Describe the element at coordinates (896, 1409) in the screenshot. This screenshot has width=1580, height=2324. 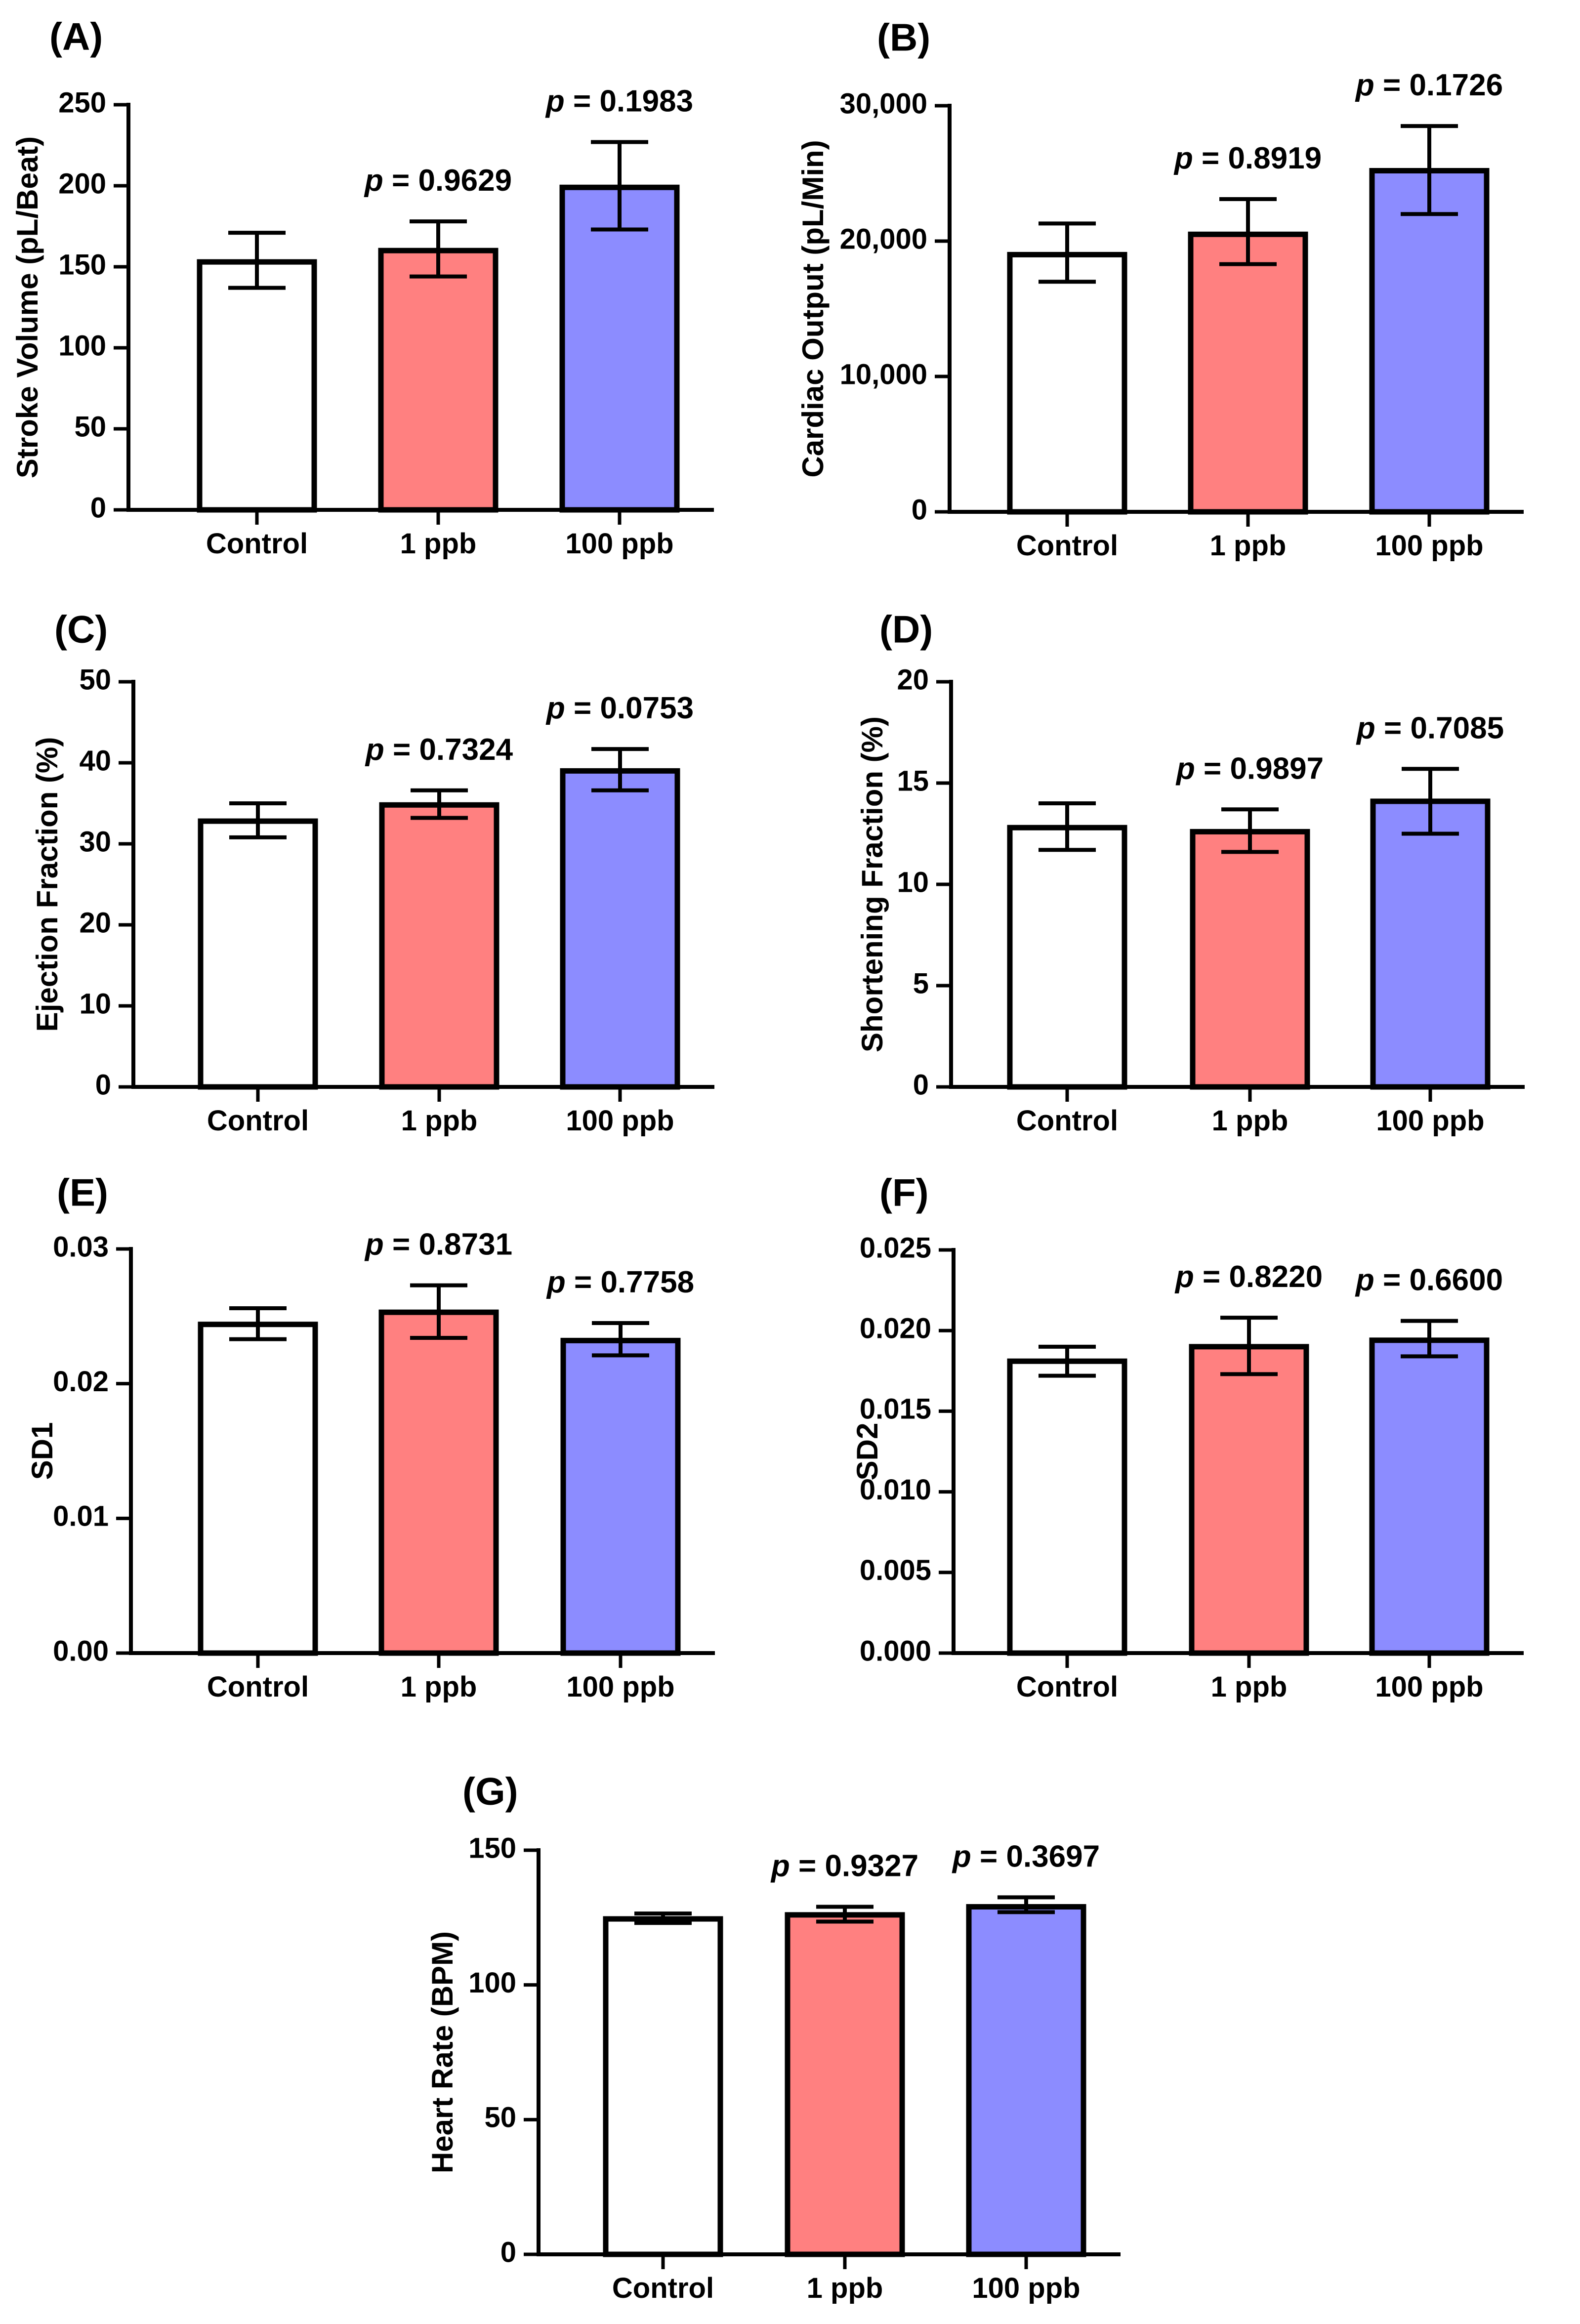
I see `y-tick-label: 0.015` at that location.